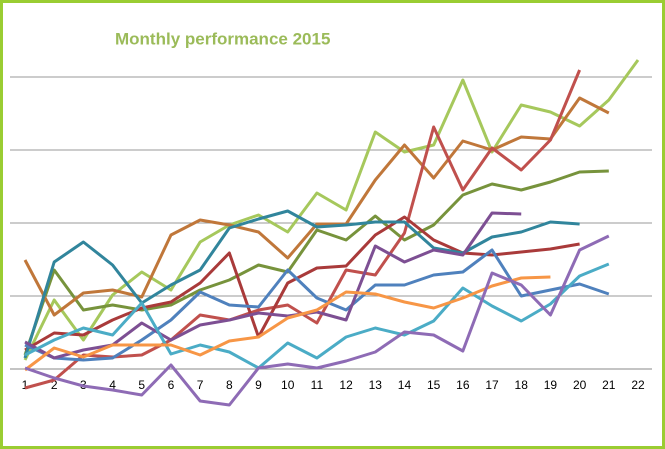  I want to click on x-tick-label: 6, so click(171, 385).